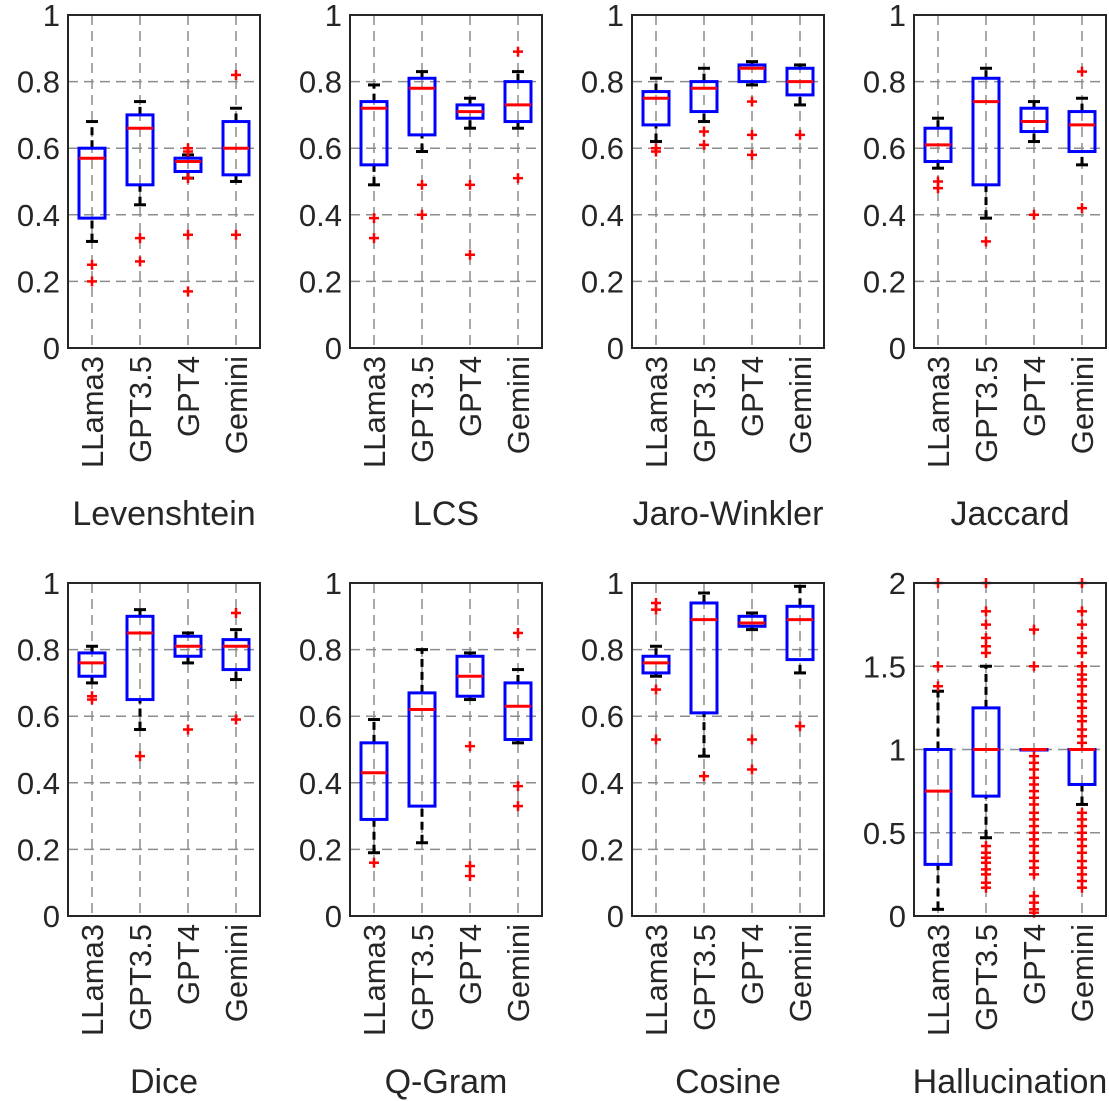 The height and width of the screenshot is (1101, 1109). I want to click on panel-title: Levenshtein, so click(163, 514).